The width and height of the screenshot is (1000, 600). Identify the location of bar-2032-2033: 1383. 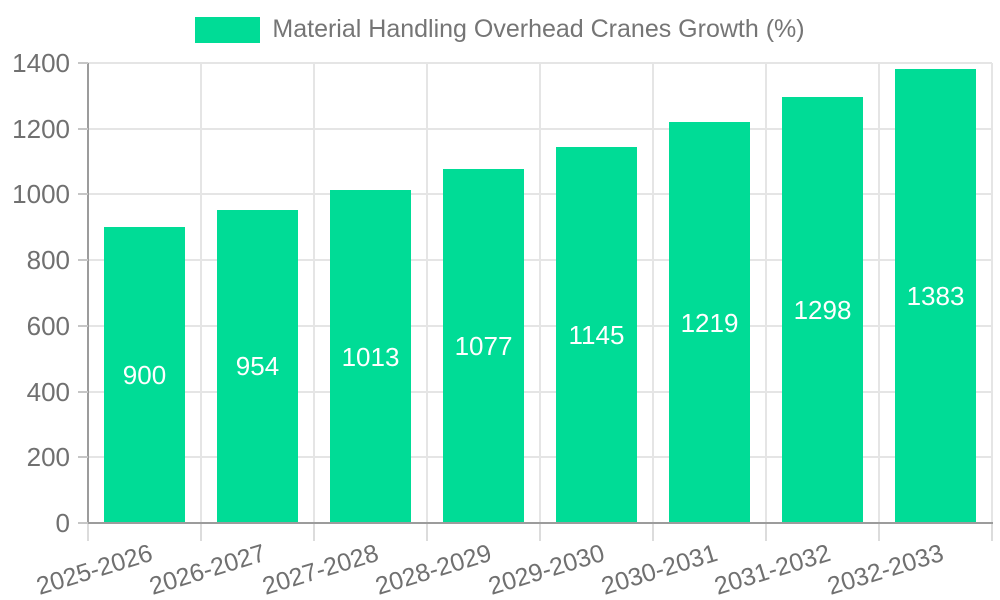
(935, 295).